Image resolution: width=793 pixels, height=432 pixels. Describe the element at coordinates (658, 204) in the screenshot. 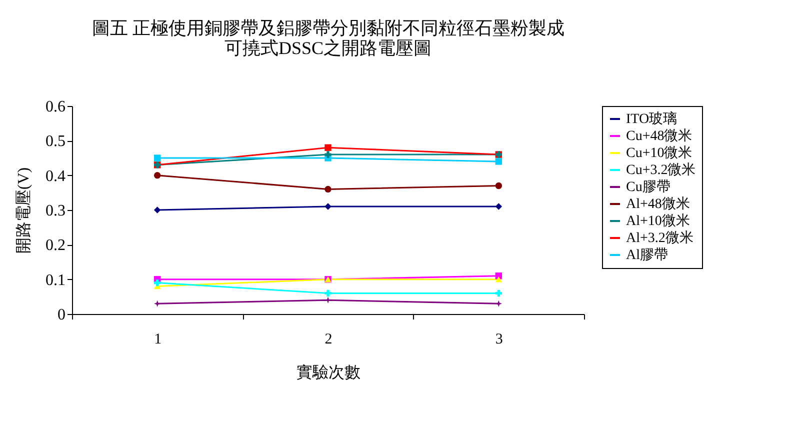

I see `legend-label: Al+48微米` at that location.